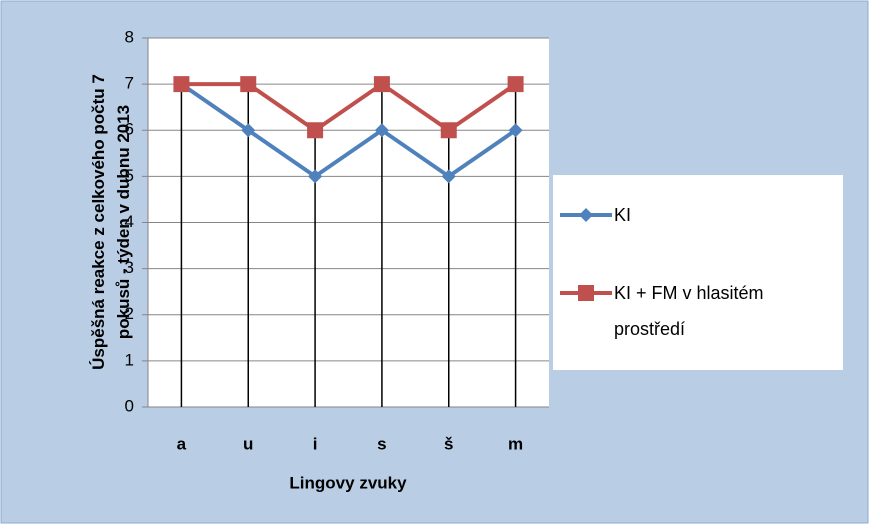  I want to click on y-tick-label: 2, so click(129, 313).